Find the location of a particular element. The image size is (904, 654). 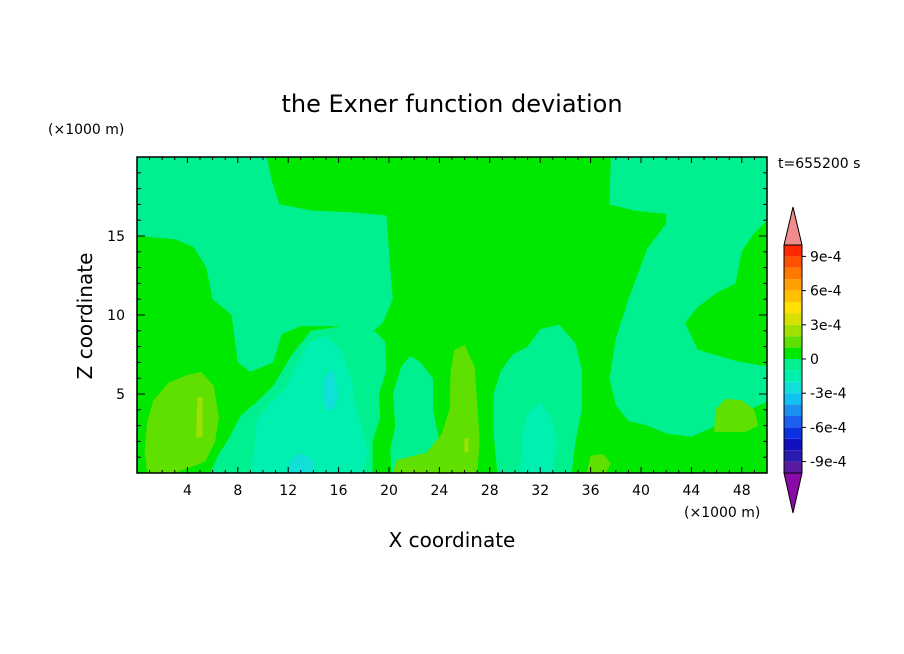

colorbar-tick-label: -6e-4 is located at coordinates (828, 428).